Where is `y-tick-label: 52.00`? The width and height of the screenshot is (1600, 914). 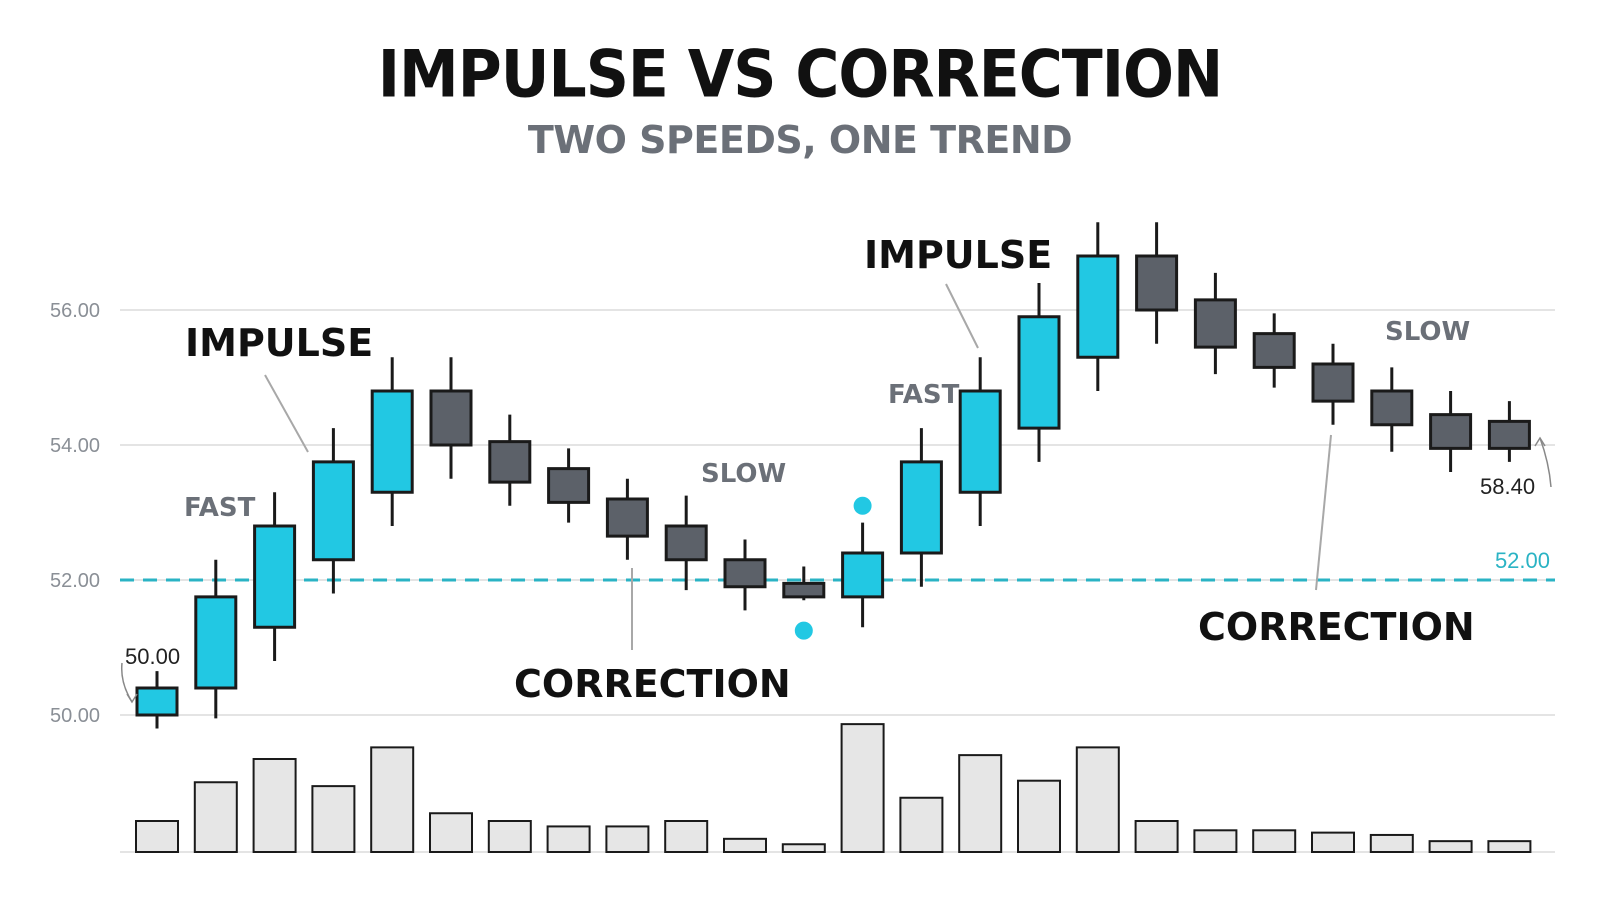 y-tick-label: 52.00 is located at coordinates (75, 581).